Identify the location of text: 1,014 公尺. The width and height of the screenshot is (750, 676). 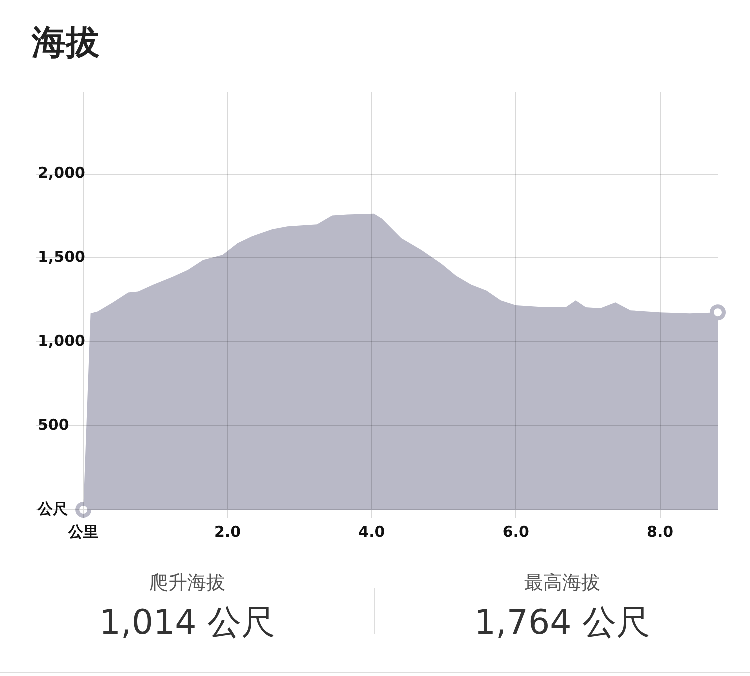
(187, 623).